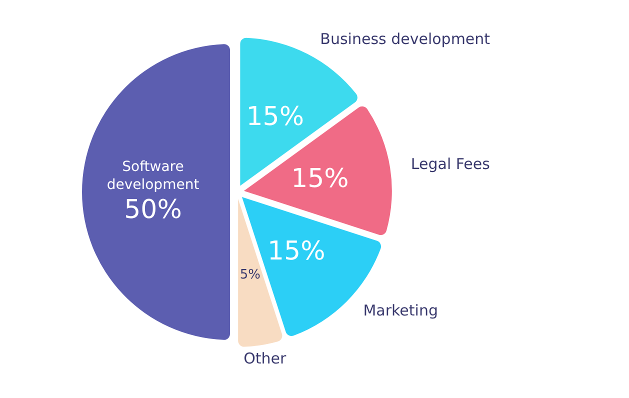 This screenshot has height=398, width=629. Describe the element at coordinates (153, 210) in the screenshot. I see `data-label: 50%` at that location.